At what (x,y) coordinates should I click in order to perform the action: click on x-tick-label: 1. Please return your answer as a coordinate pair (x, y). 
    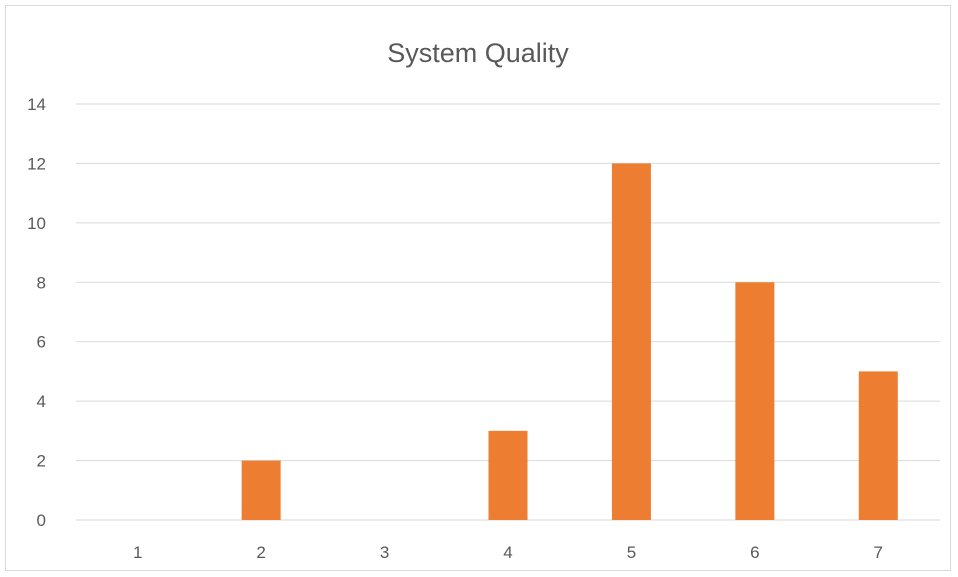
    Looking at the image, I should click on (137, 552).